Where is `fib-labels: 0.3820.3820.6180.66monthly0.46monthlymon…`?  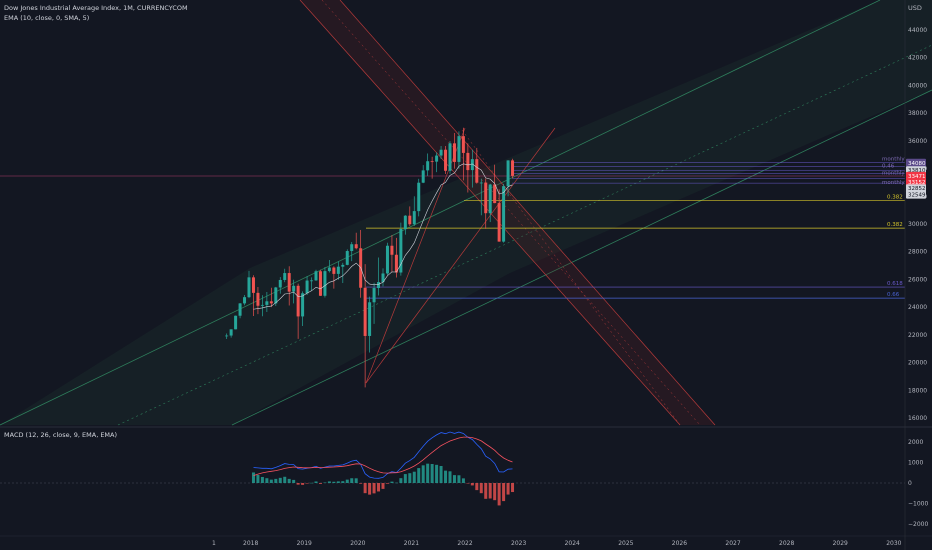
fib-labels: 0.3820.3820.6180.66monthly0.46monthlymon… is located at coordinates (893, 228).